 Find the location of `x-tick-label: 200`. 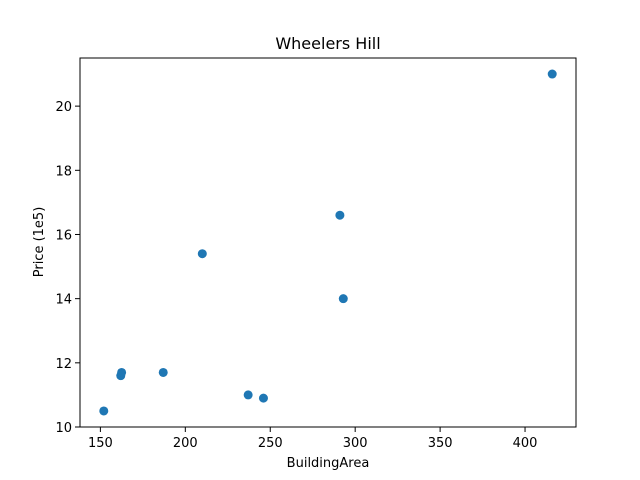

x-tick-label: 200 is located at coordinates (185, 443).